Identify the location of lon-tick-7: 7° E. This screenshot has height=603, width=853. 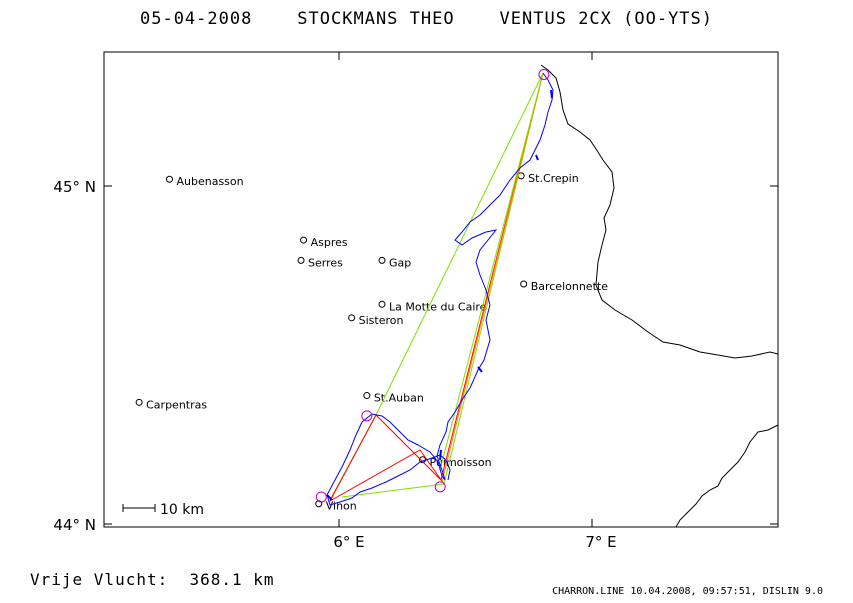
(600, 542).